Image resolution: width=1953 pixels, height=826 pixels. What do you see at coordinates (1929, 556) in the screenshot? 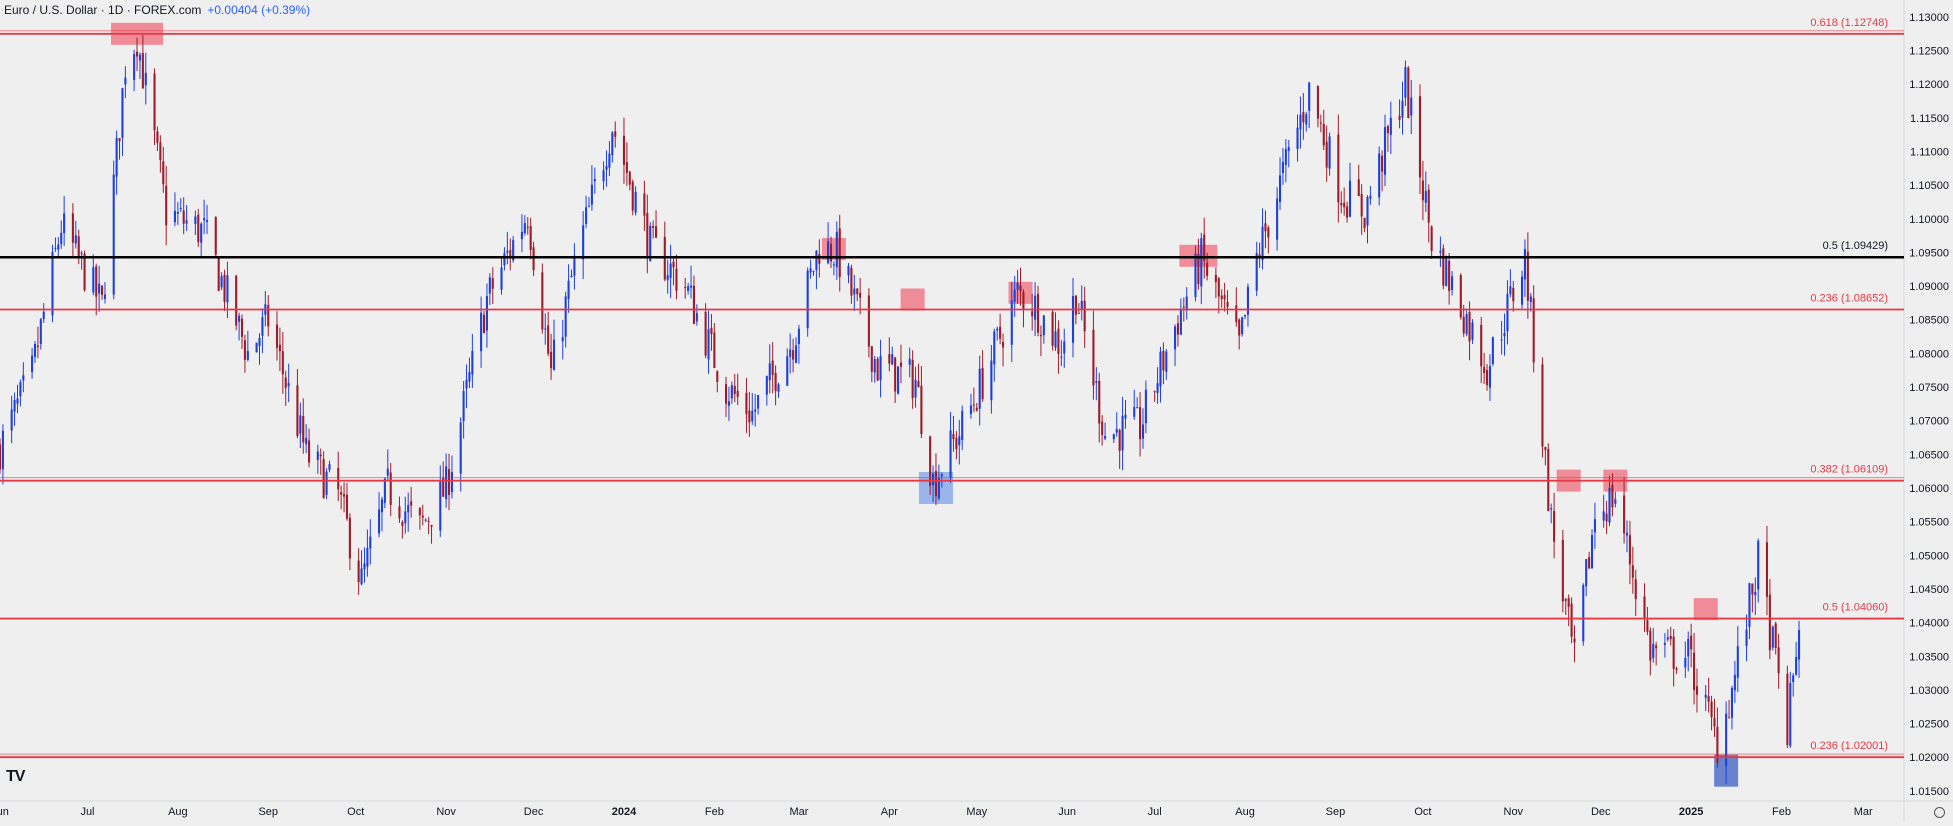
I see `price-tick-label: 1.05000` at bounding box center [1929, 556].